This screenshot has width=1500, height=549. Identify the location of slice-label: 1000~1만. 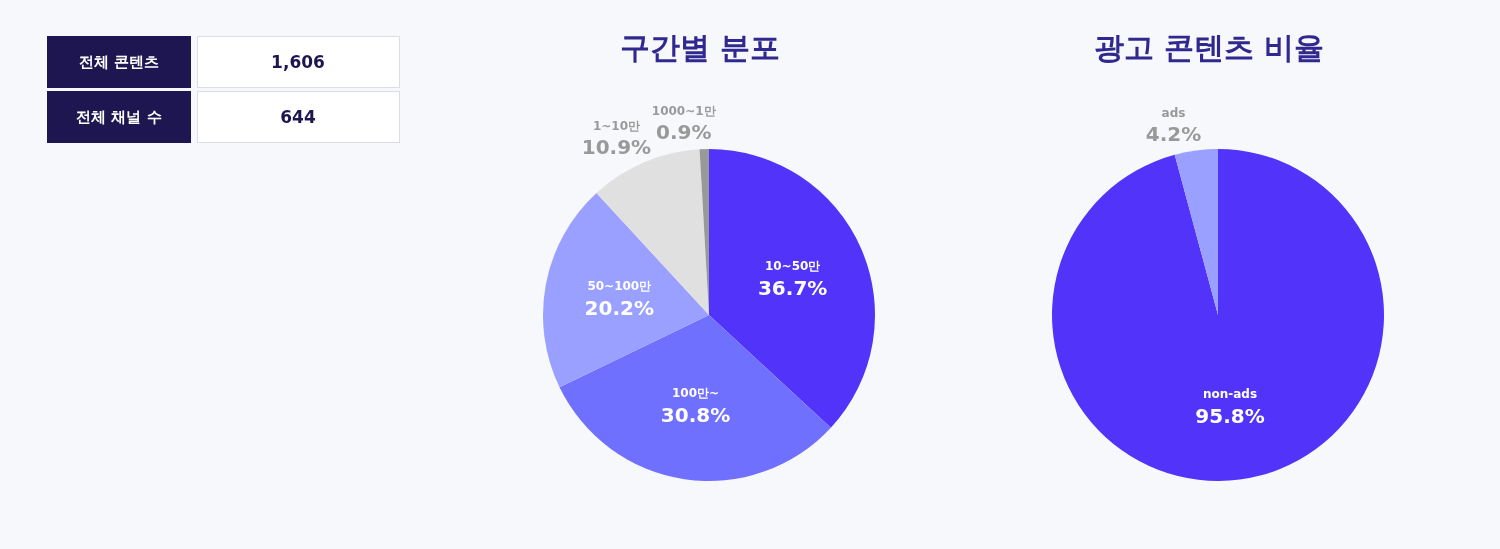
(683, 111).